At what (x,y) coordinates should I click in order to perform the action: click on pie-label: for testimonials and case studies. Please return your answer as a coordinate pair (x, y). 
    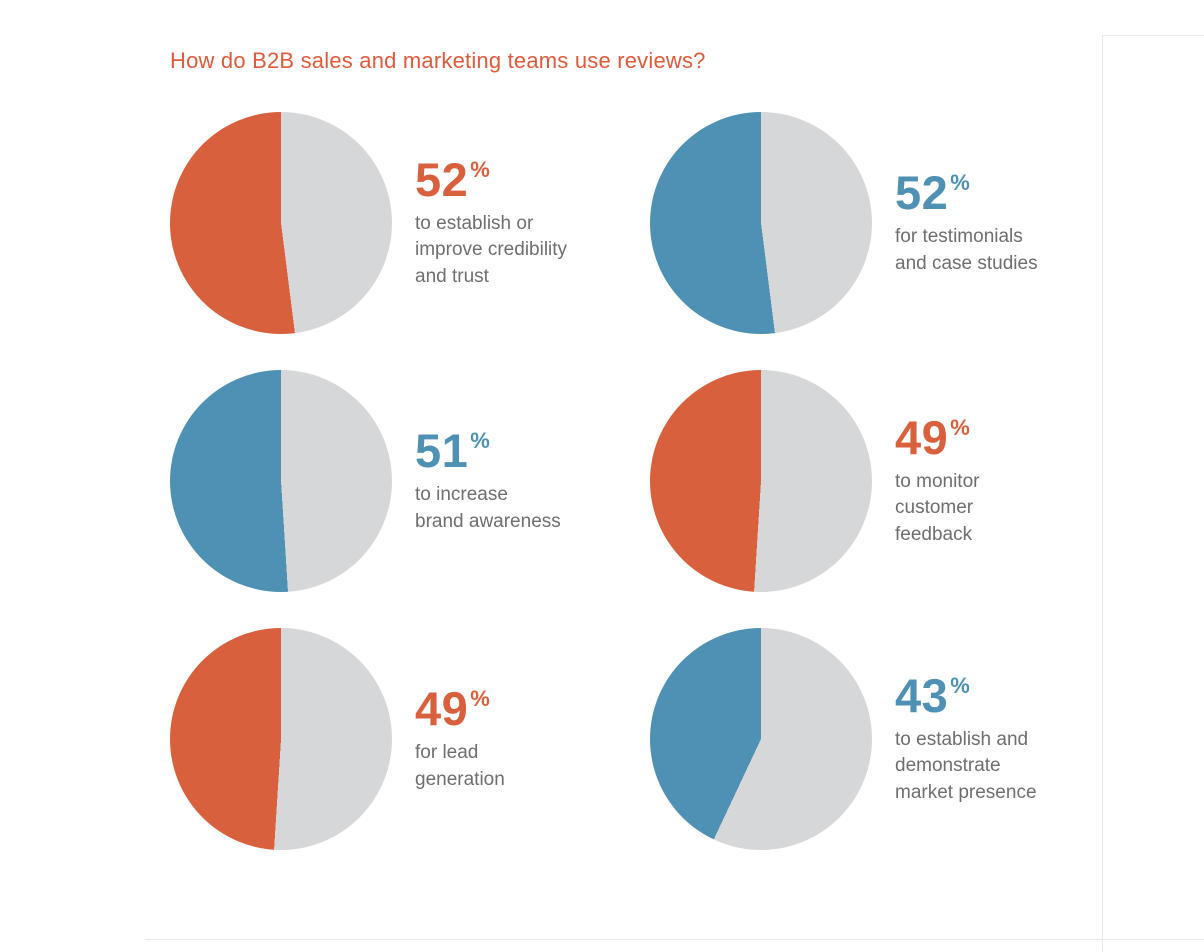
    Looking at the image, I should click on (966, 250).